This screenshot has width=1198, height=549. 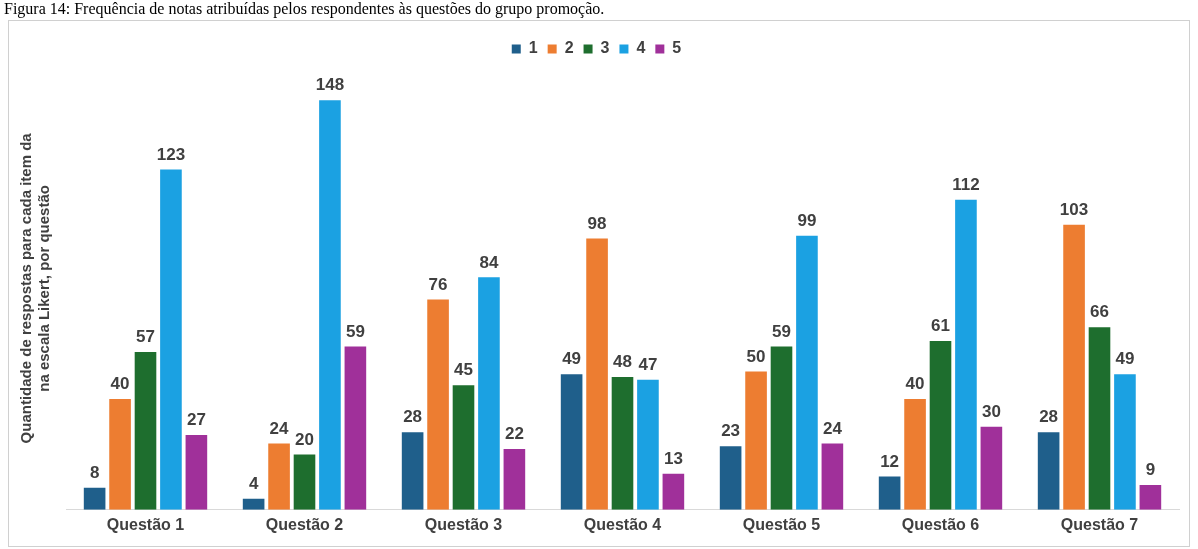 What do you see at coordinates (438, 284) in the screenshot?
I see `data-label: 76` at bounding box center [438, 284].